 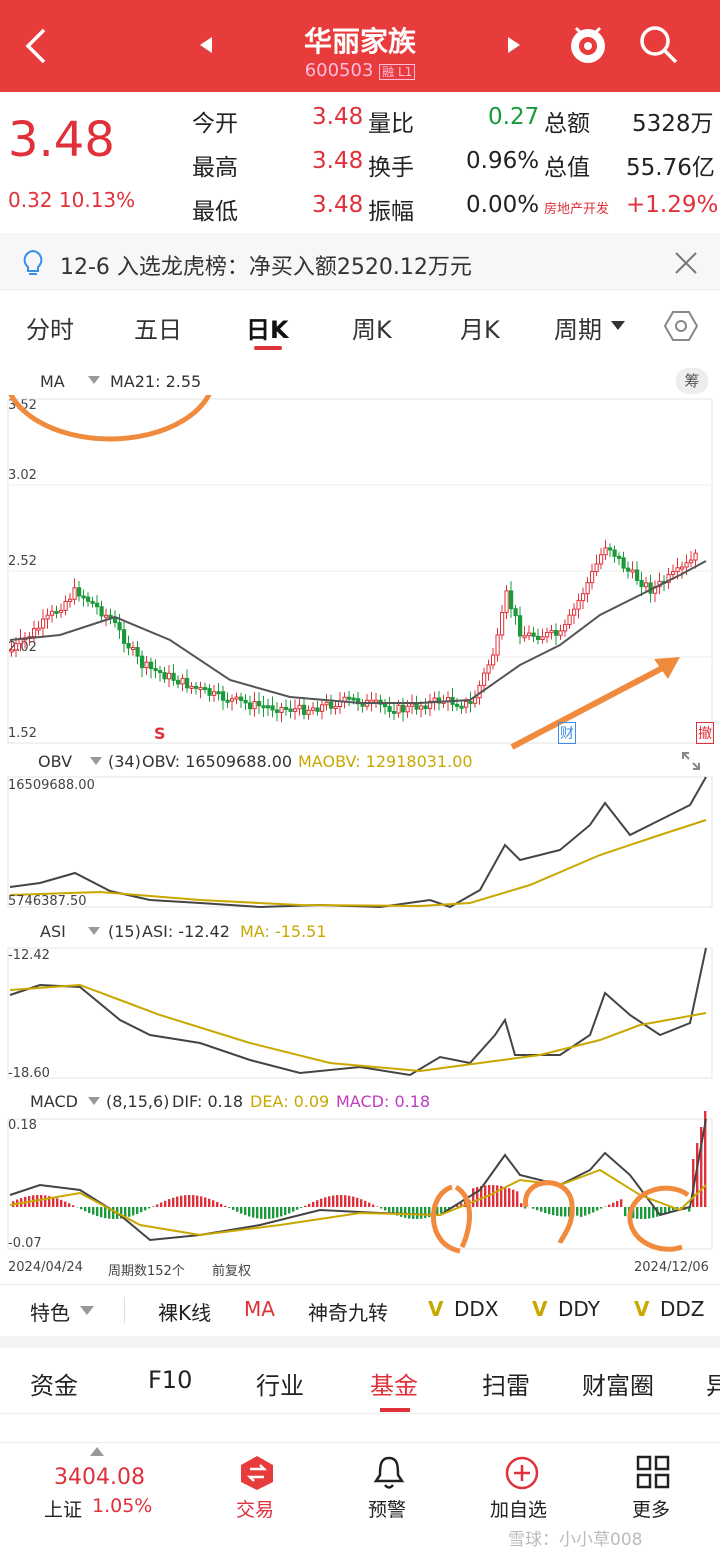 What do you see at coordinates (588, 45) in the screenshot?
I see `assistant-icon` at bounding box center [588, 45].